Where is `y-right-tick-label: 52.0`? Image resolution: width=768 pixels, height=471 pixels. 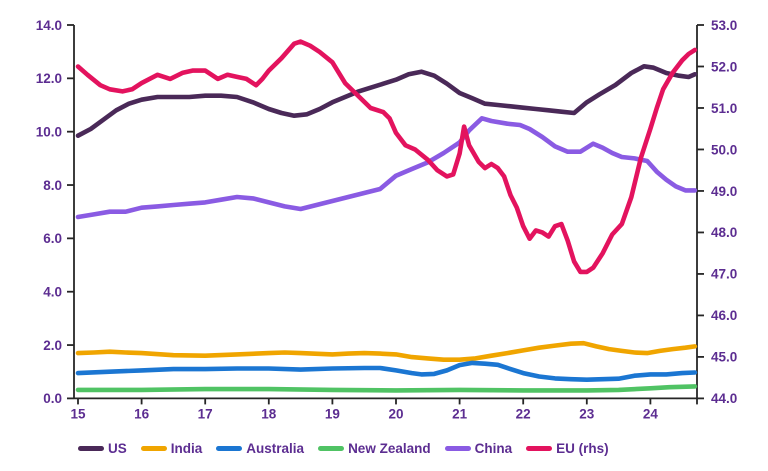 y-right-tick-label: 52.0 is located at coordinates (724, 66).